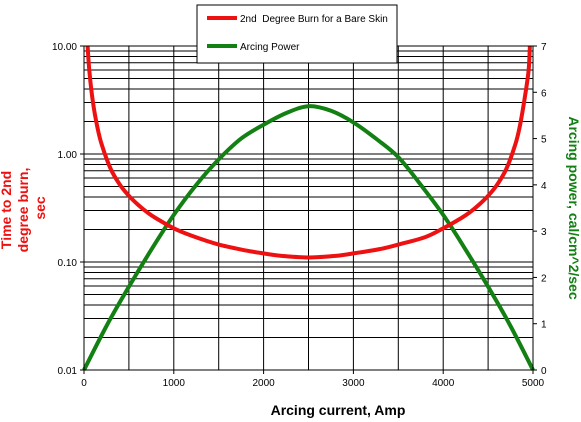 The image size is (581, 422). I want to click on right-tick-label: 1, so click(544, 325).